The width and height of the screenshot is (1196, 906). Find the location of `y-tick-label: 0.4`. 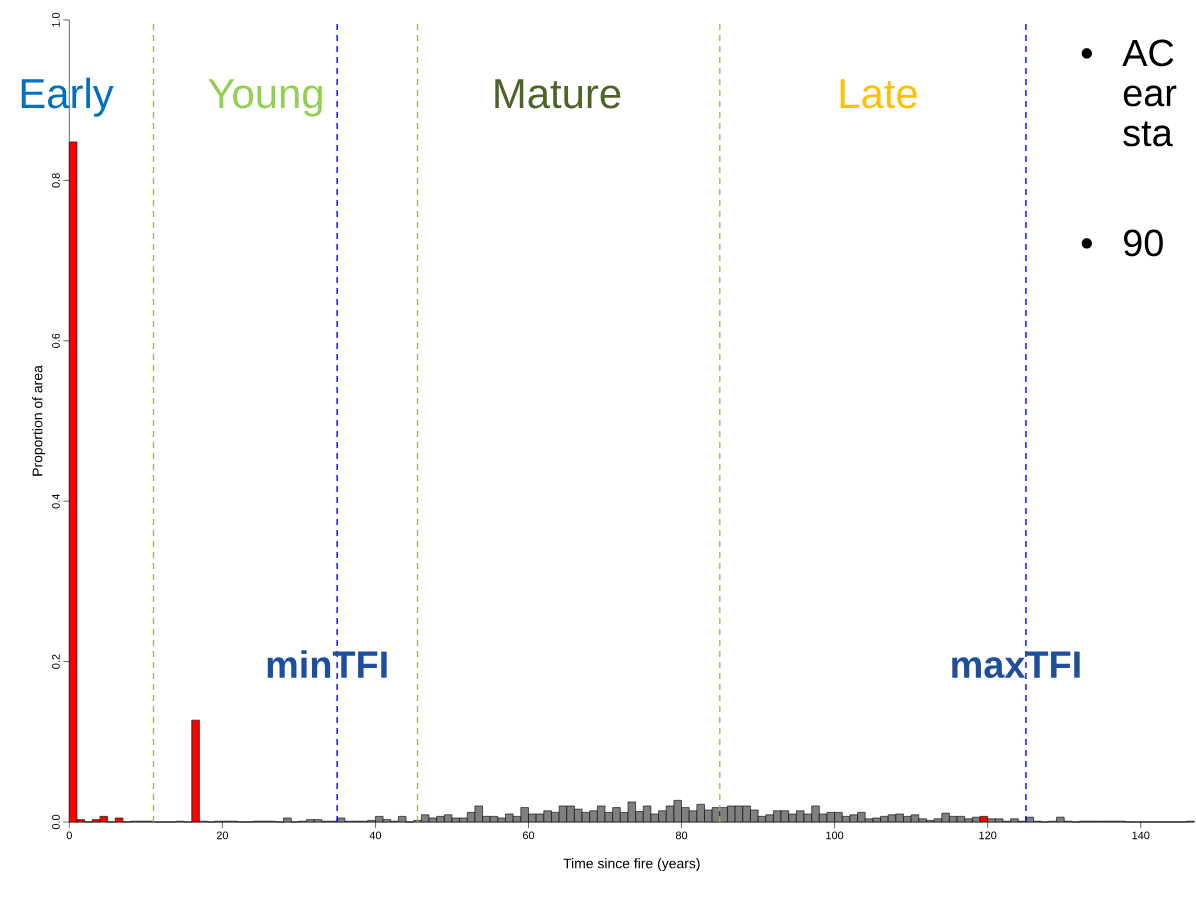

y-tick-label: 0.4 is located at coordinates (56, 501).